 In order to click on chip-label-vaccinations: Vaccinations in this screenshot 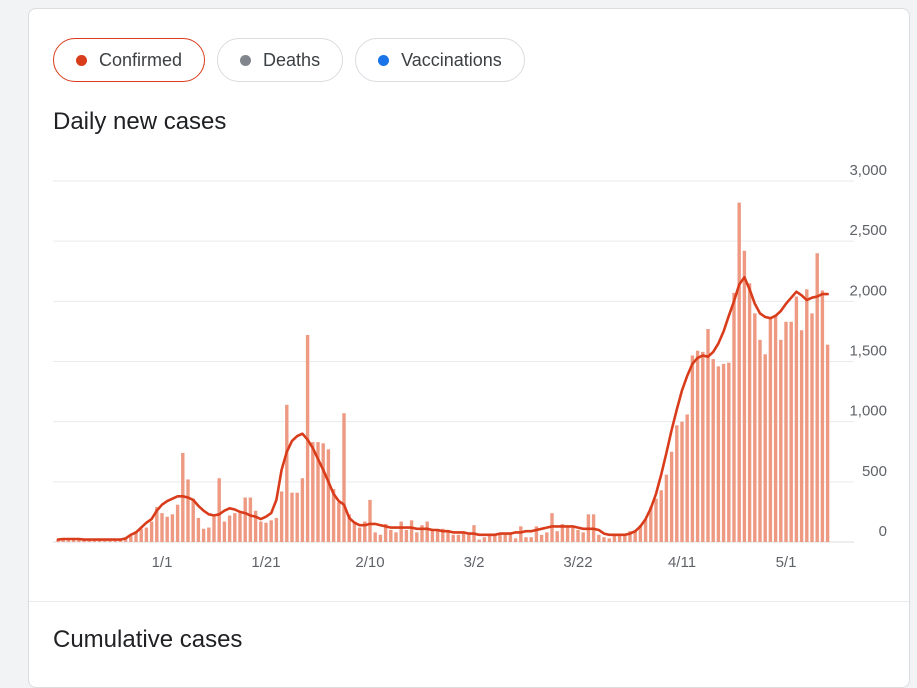, I will do `click(451, 59)`.